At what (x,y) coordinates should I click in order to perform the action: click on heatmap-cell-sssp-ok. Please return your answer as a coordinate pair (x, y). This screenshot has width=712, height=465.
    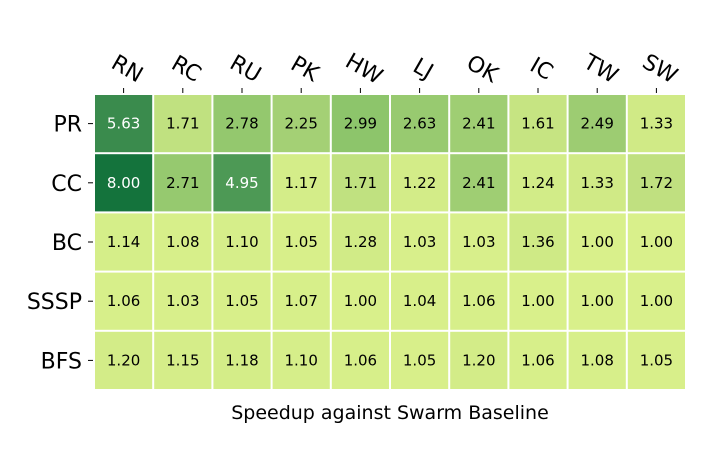
    Looking at the image, I should click on (479, 301).